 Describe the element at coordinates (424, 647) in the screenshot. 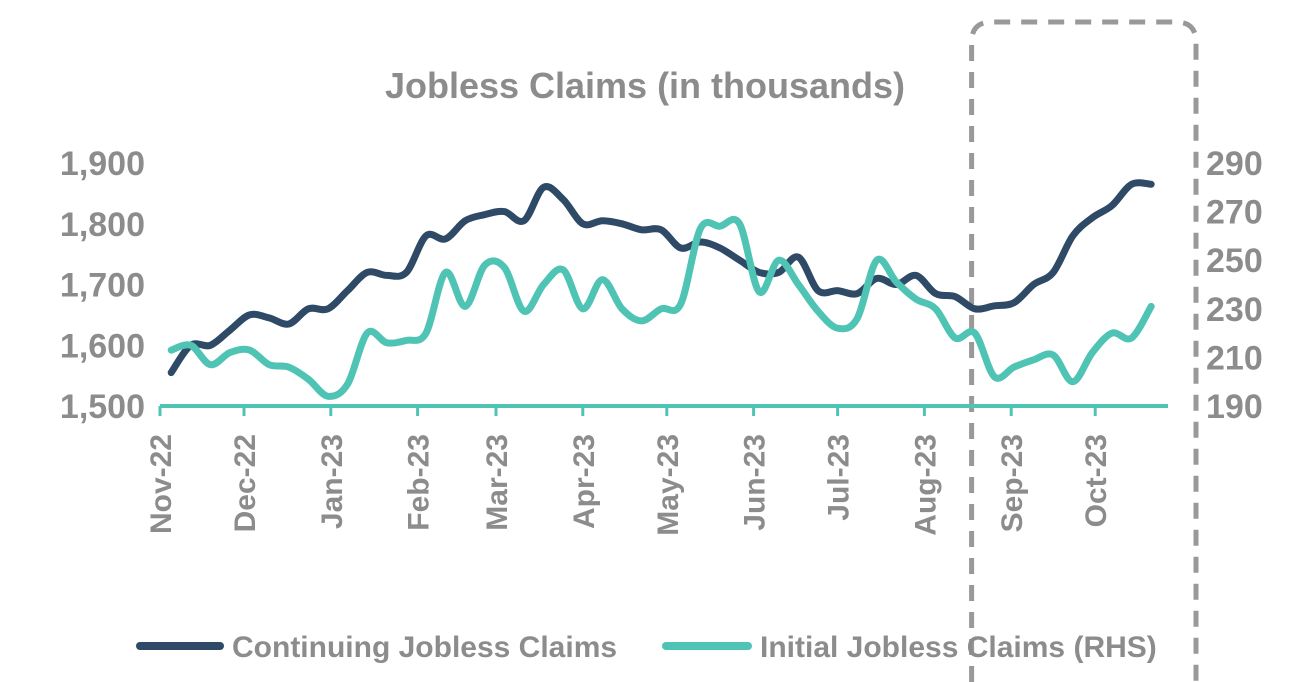

I see `legend-label: Continuing Jobless Claims` at that location.